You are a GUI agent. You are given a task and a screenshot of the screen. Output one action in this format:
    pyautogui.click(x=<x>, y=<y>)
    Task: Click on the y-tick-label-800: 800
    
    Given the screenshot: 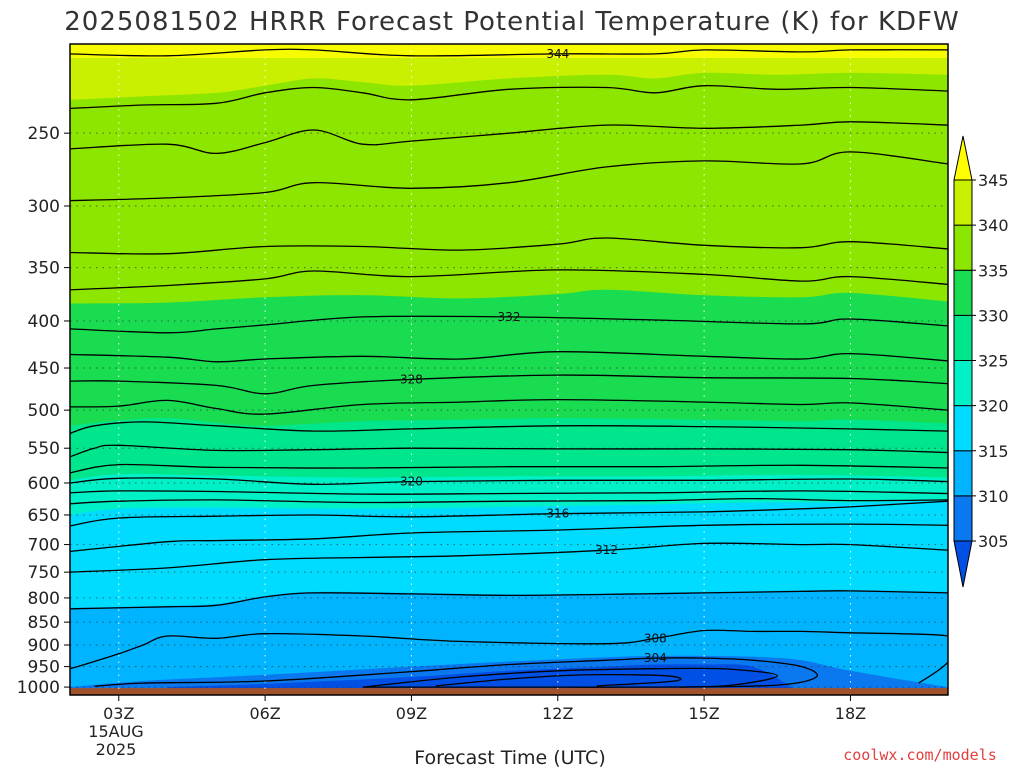 What is the action you would take?
    pyautogui.click(x=44, y=599)
    